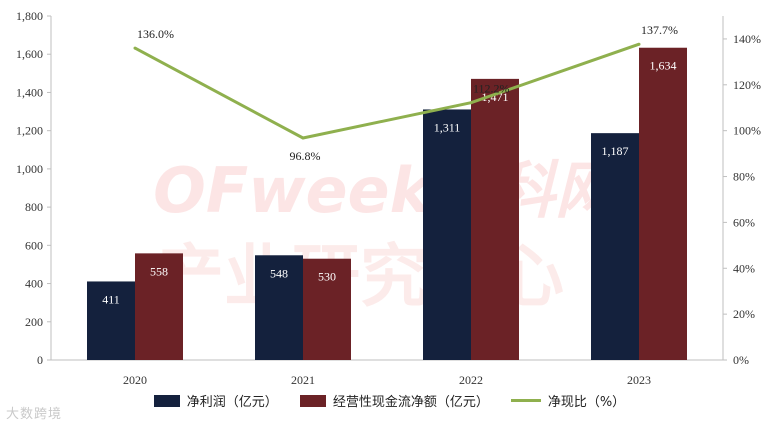 This screenshot has height=436, width=779. I want to click on y-right-tick-label: 40%, so click(744, 268).